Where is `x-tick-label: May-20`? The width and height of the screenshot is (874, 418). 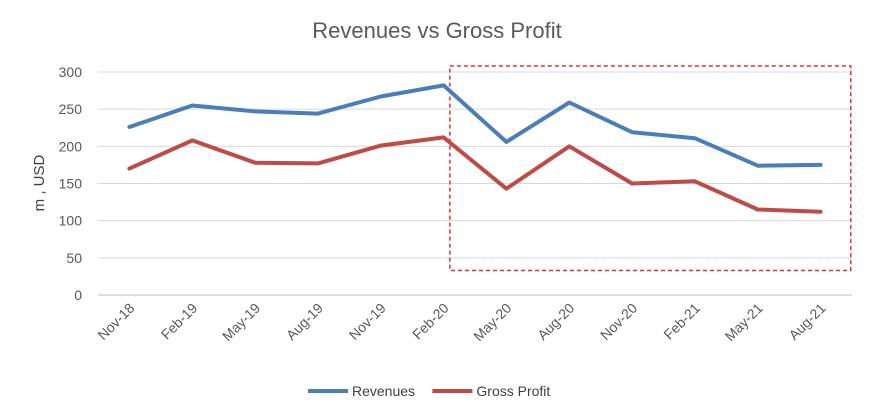
x-tick-label: May-20 is located at coordinates (492, 322).